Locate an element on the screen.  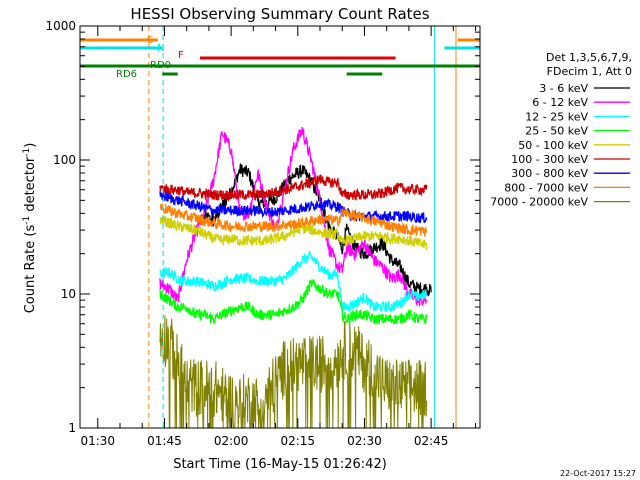
flag-label-rd0: RD0 is located at coordinates (160, 65).